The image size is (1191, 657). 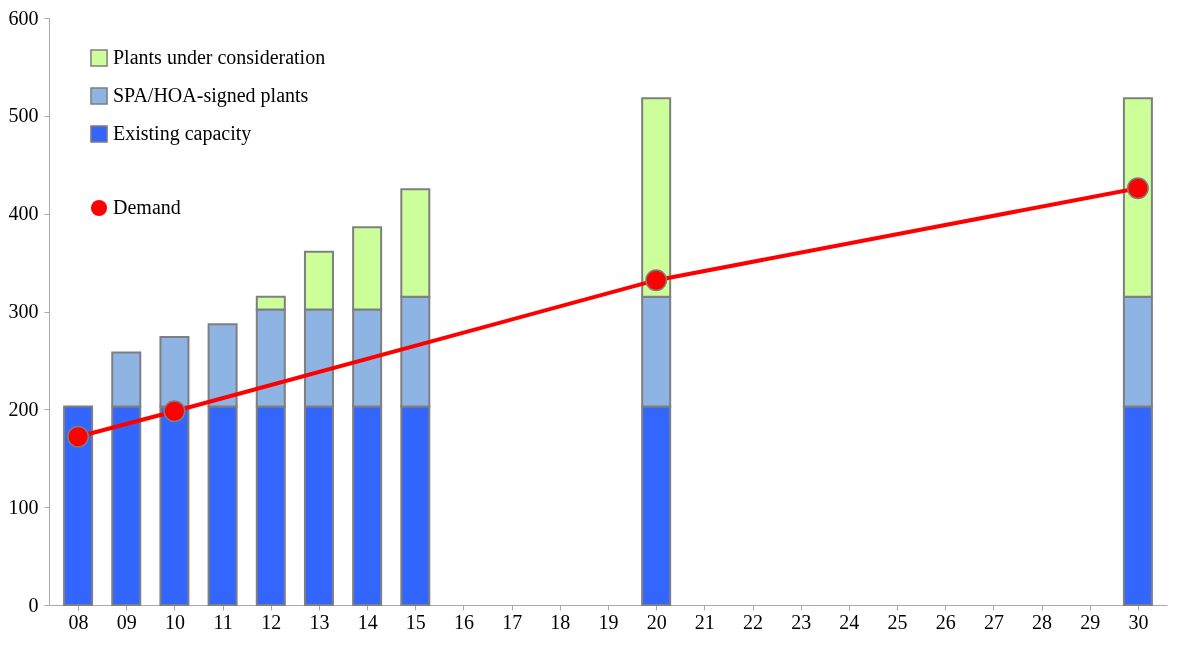 What do you see at coordinates (463, 621) in the screenshot?
I see `x-tick-label: 16` at bounding box center [463, 621].